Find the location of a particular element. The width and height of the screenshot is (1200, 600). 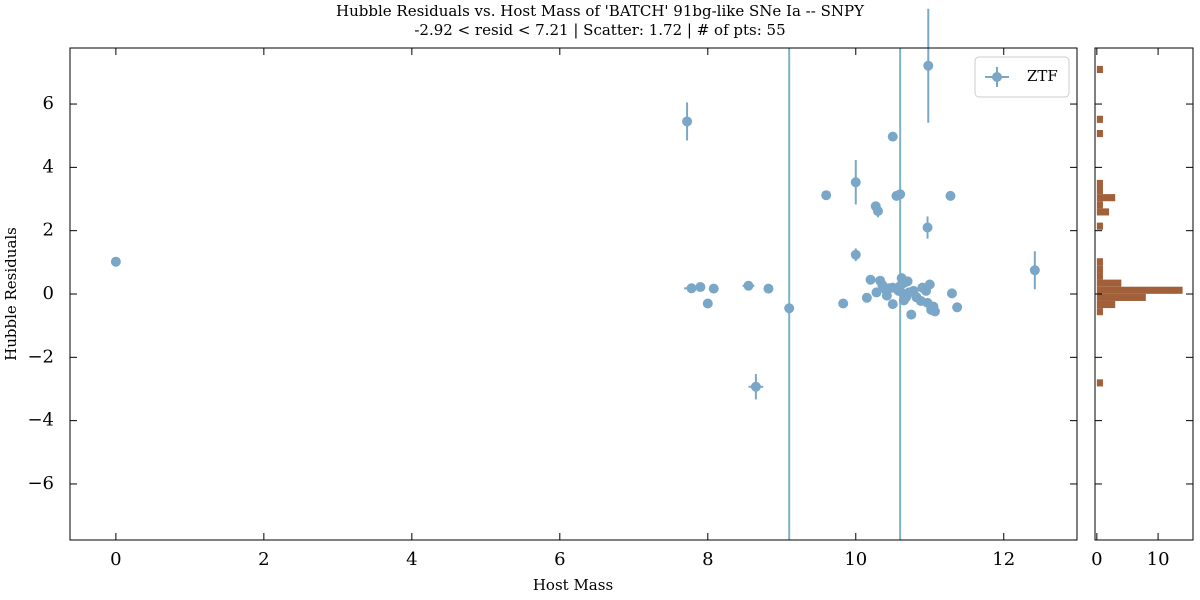

plot-frame is located at coordinates (1144, 294).